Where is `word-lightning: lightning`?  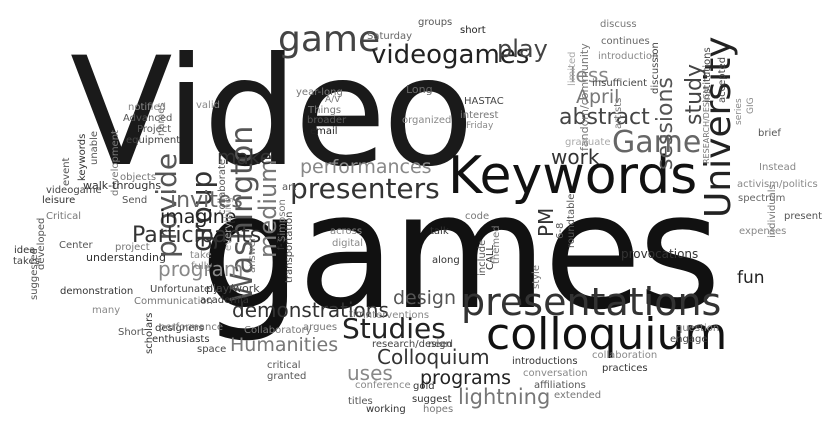 word-lightning: lightning is located at coordinates (504, 397).